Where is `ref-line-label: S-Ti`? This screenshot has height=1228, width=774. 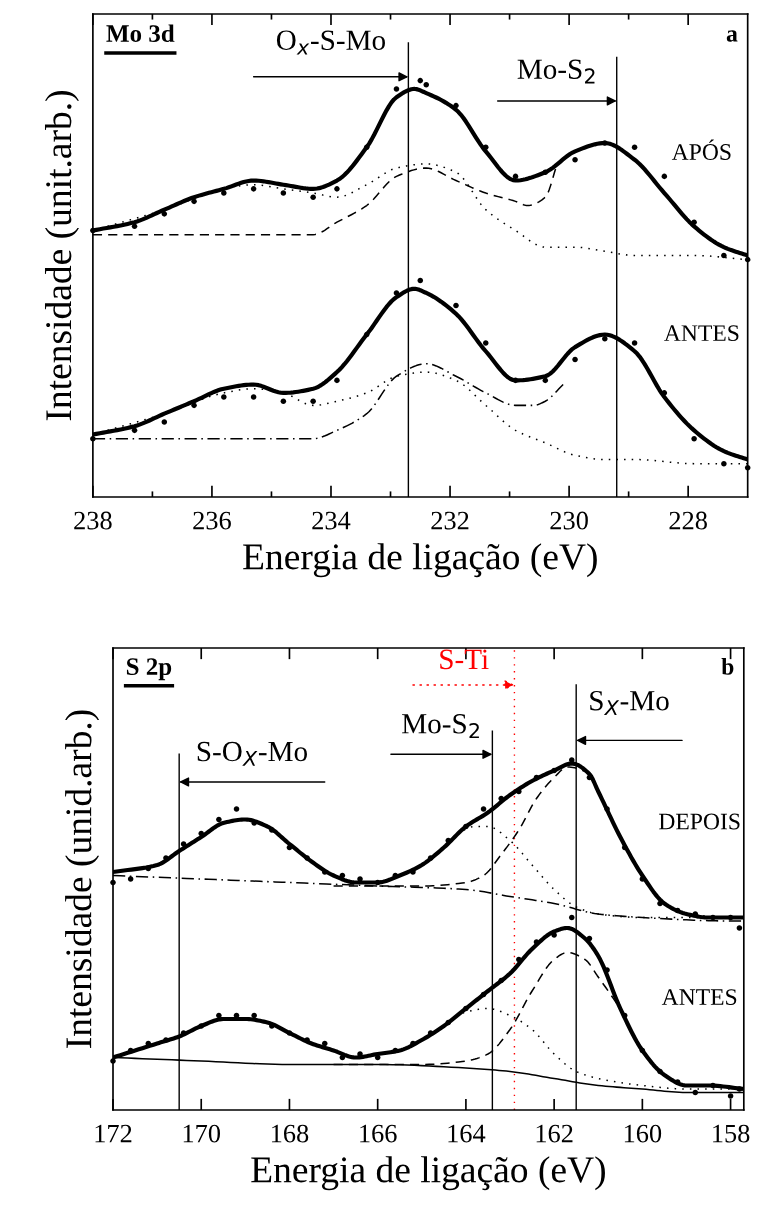 ref-line-label: S-Ti is located at coordinates (464, 659).